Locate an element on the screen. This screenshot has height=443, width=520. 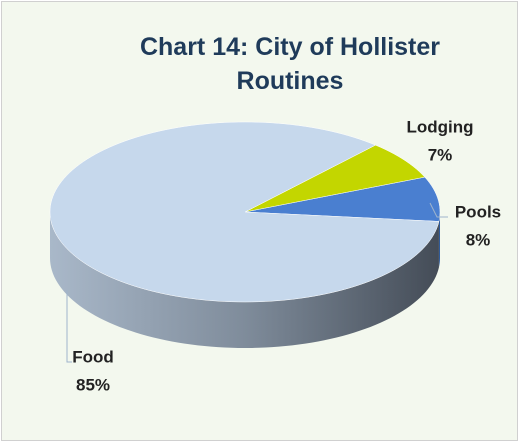
data-label-name: Pools is located at coordinates (478, 211).